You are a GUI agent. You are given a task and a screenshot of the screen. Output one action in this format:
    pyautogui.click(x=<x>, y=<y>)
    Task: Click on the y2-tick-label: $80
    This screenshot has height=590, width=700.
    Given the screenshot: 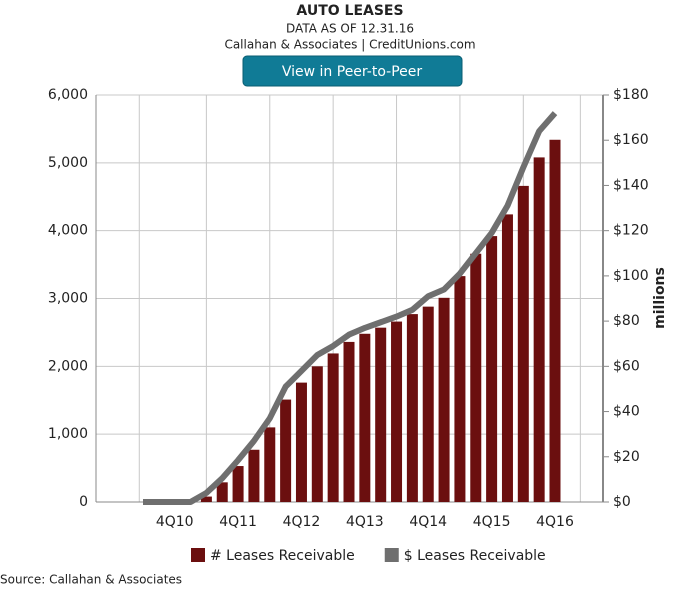 What is the action you would take?
    pyautogui.click(x=626, y=321)
    